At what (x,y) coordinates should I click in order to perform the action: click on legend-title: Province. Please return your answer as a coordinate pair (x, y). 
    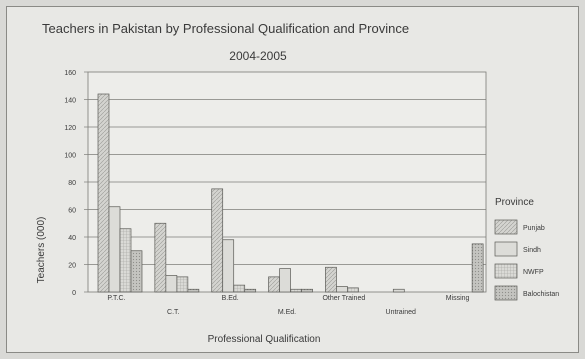
    Looking at the image, I should click on (514, 202).